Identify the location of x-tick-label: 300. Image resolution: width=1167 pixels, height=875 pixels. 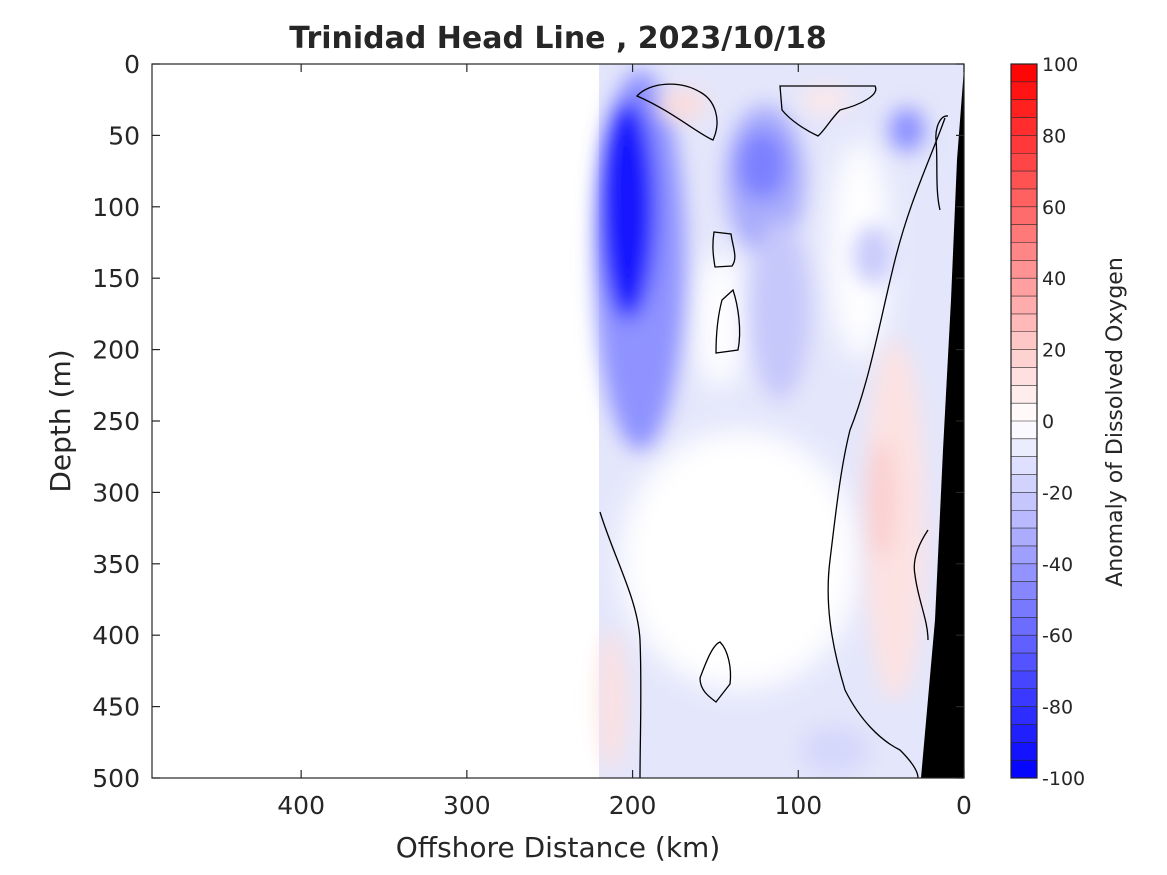
(467, 805).